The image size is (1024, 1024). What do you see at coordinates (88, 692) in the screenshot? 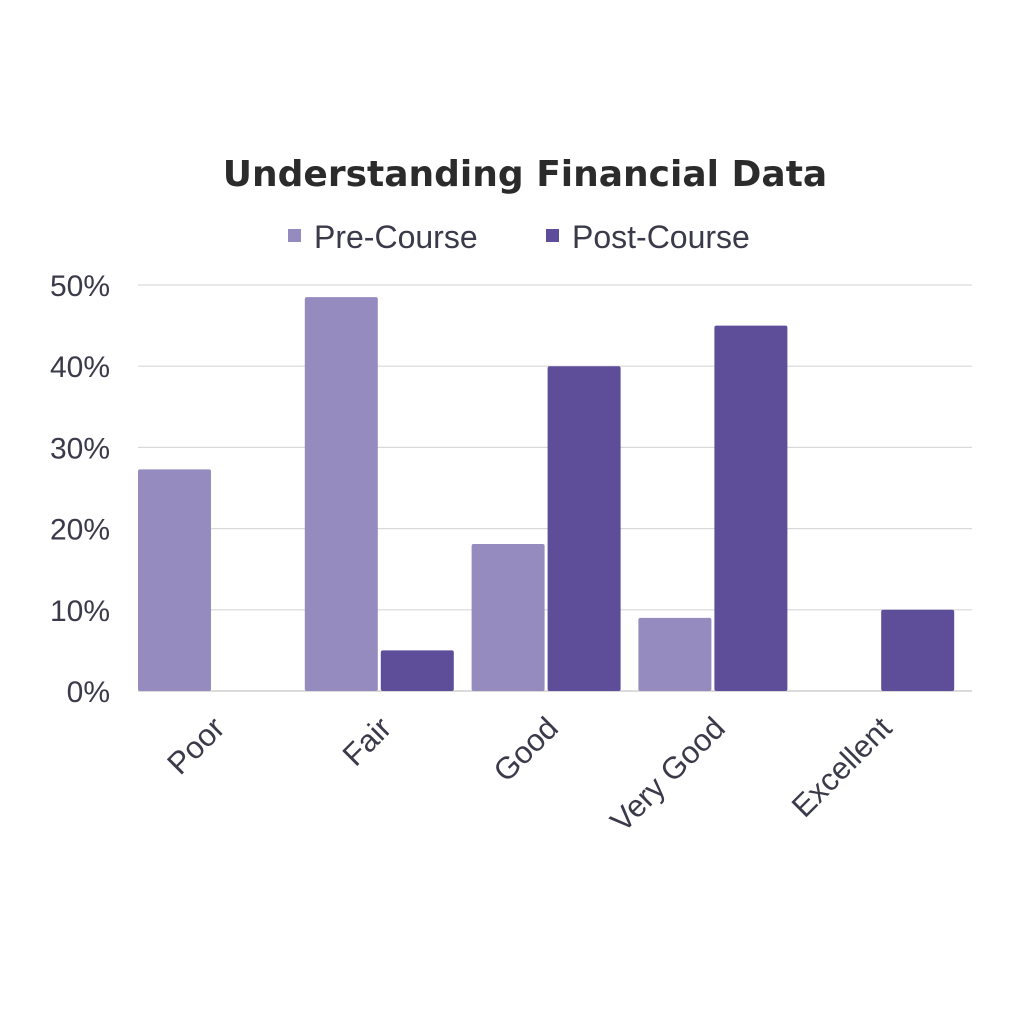
I see `y-tick-label: 0%` at bounding box center [88, 692].